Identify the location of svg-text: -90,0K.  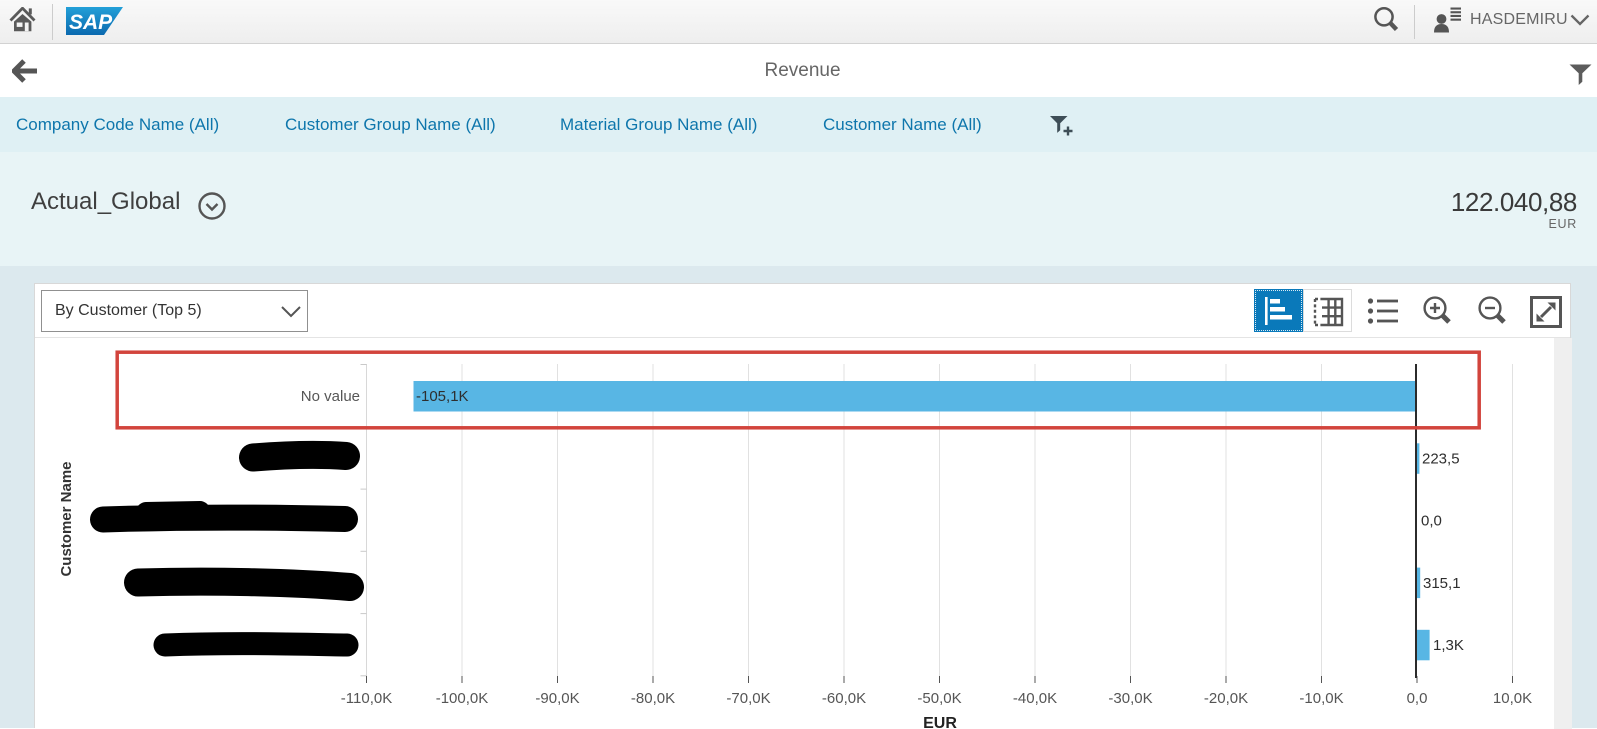
(557, 698).